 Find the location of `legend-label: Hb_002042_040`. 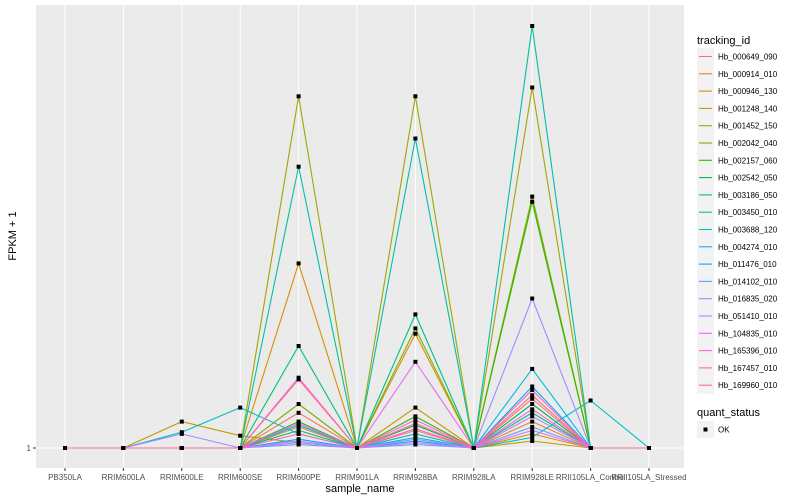

legend-label: Hb_002042_040 is located at coordinates (748, 143).